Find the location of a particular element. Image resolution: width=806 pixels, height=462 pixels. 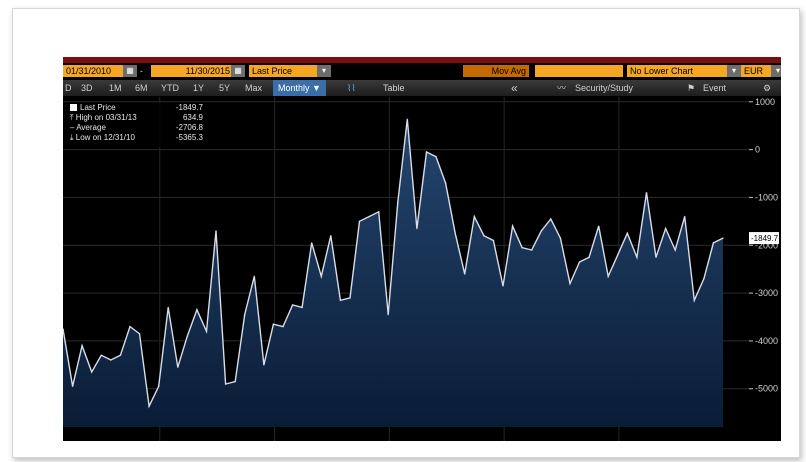

line-chart-icon: ⌇⌇ is located at coordinates (351, 88).